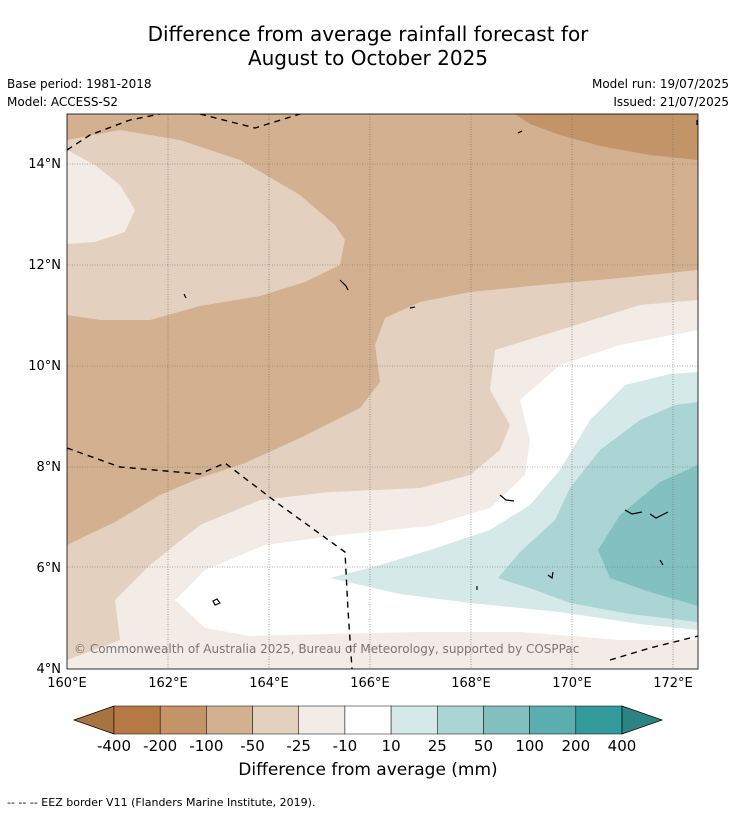 This screenshot has width=736, height=816. I want to click on colorbar-arrow-high, so click(642, 720).